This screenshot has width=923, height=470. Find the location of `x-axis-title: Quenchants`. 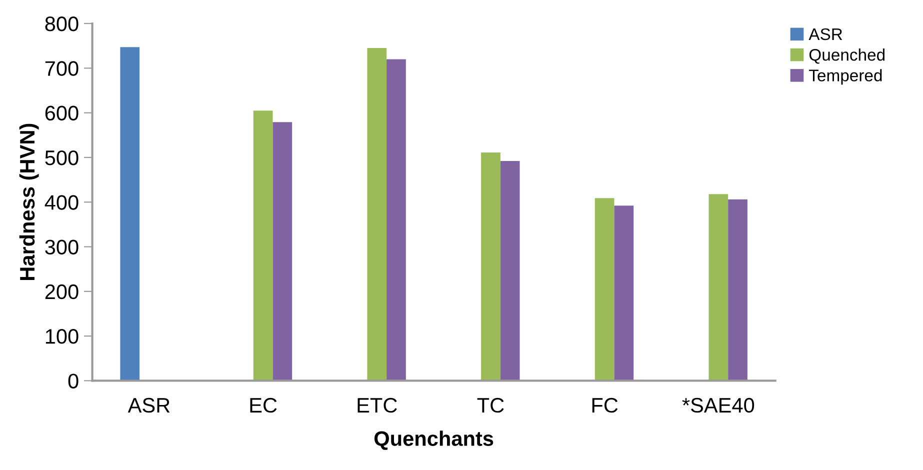

x-axis-title: Quenchants is located at coordinates (434, 440).